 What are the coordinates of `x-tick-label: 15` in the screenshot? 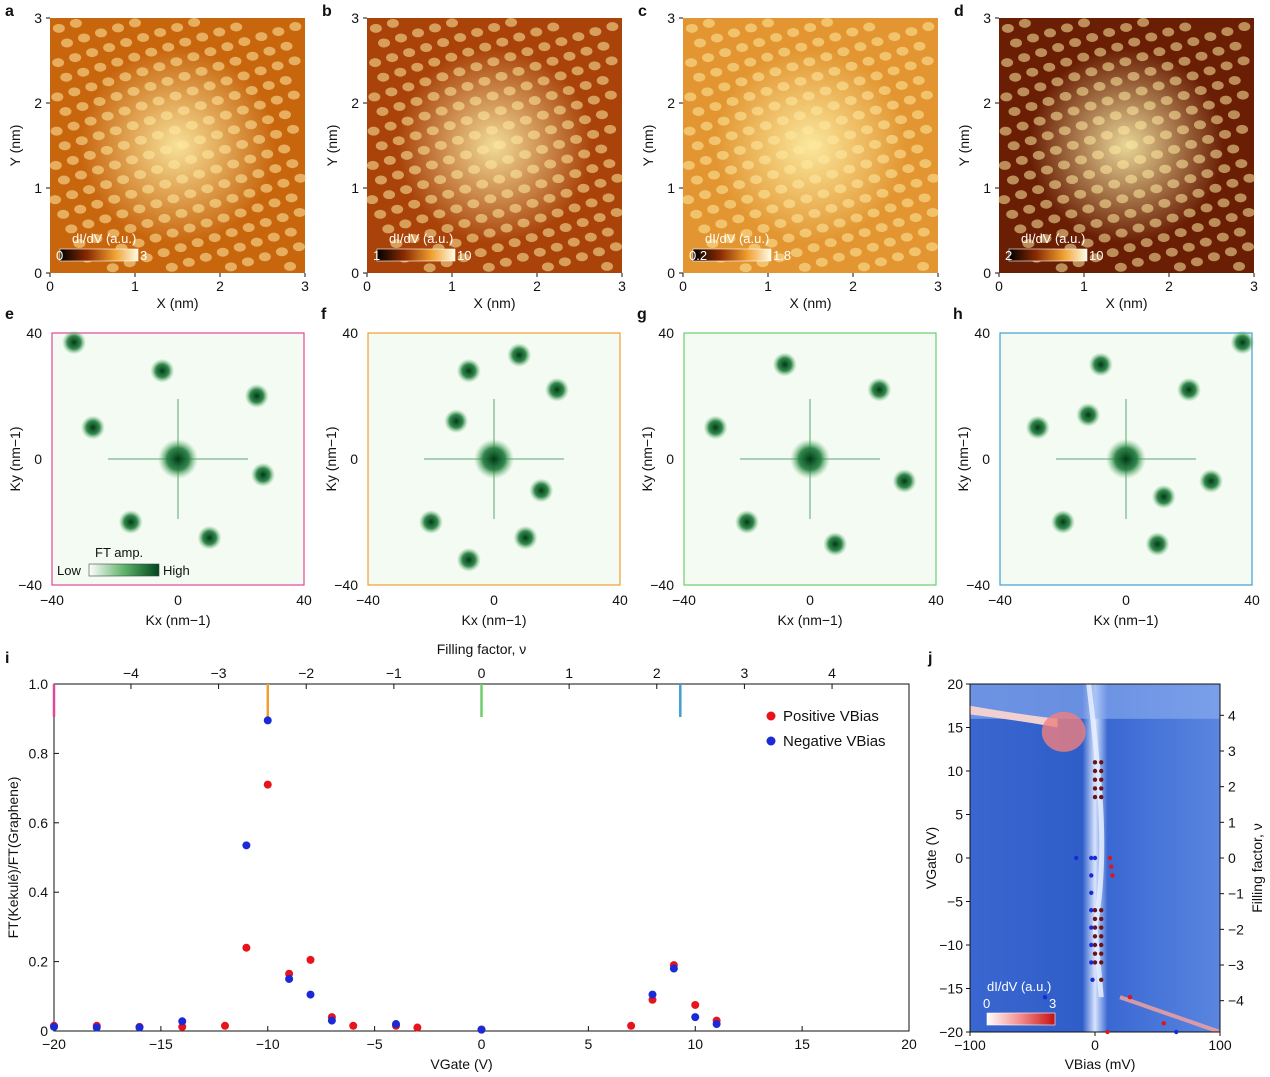 It's located at (802, 1044).